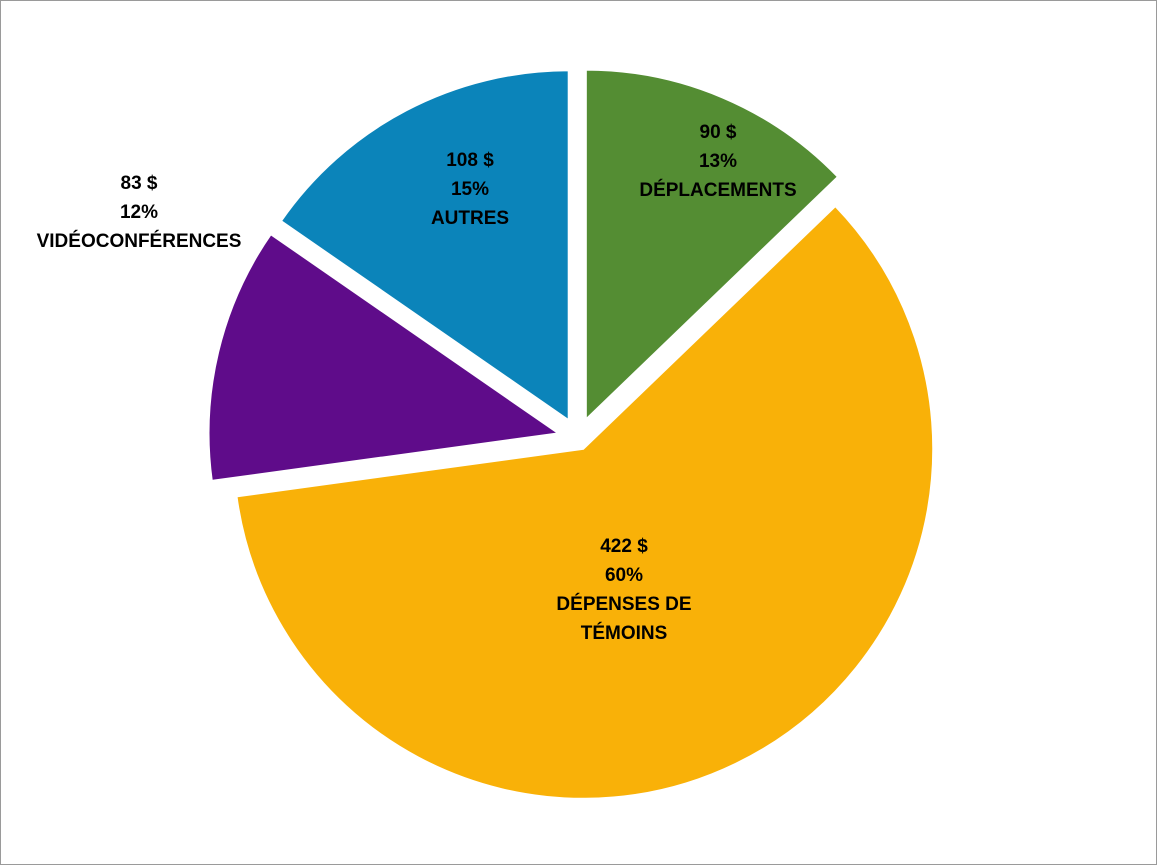 The width and height of the screenshot is (1157, 865). I want to click on pie-label-category-1: AUTRES, so click(470, 218).